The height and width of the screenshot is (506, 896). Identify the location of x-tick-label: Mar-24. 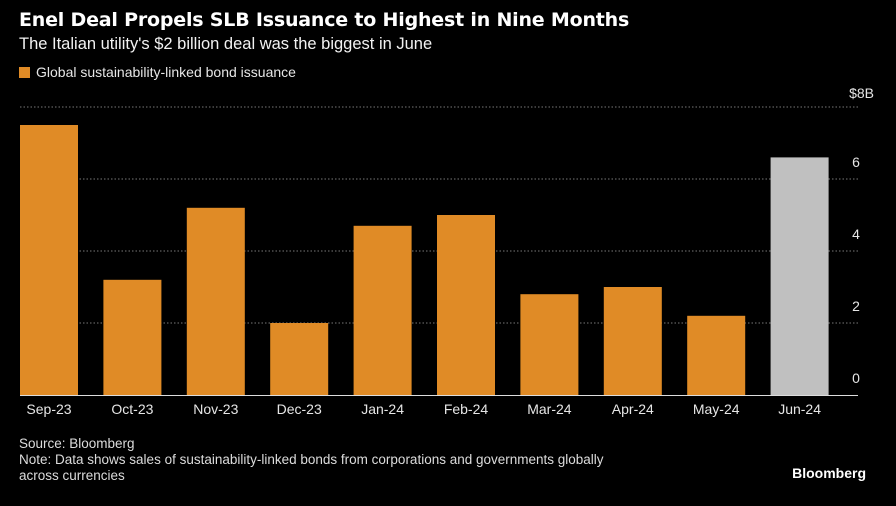
(549, 409).